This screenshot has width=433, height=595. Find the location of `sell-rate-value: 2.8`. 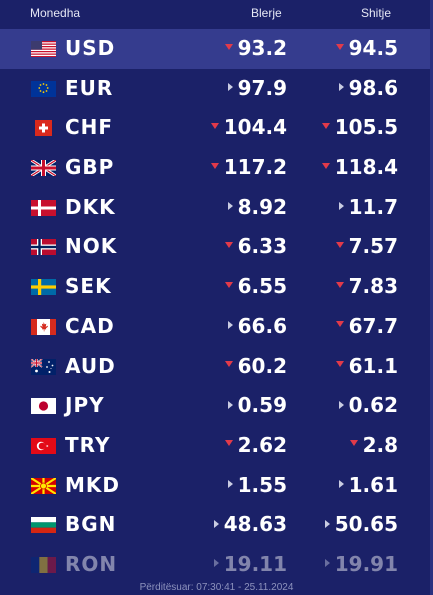

sell-rate-value: 2.8 is located at coordinates (380, 444).